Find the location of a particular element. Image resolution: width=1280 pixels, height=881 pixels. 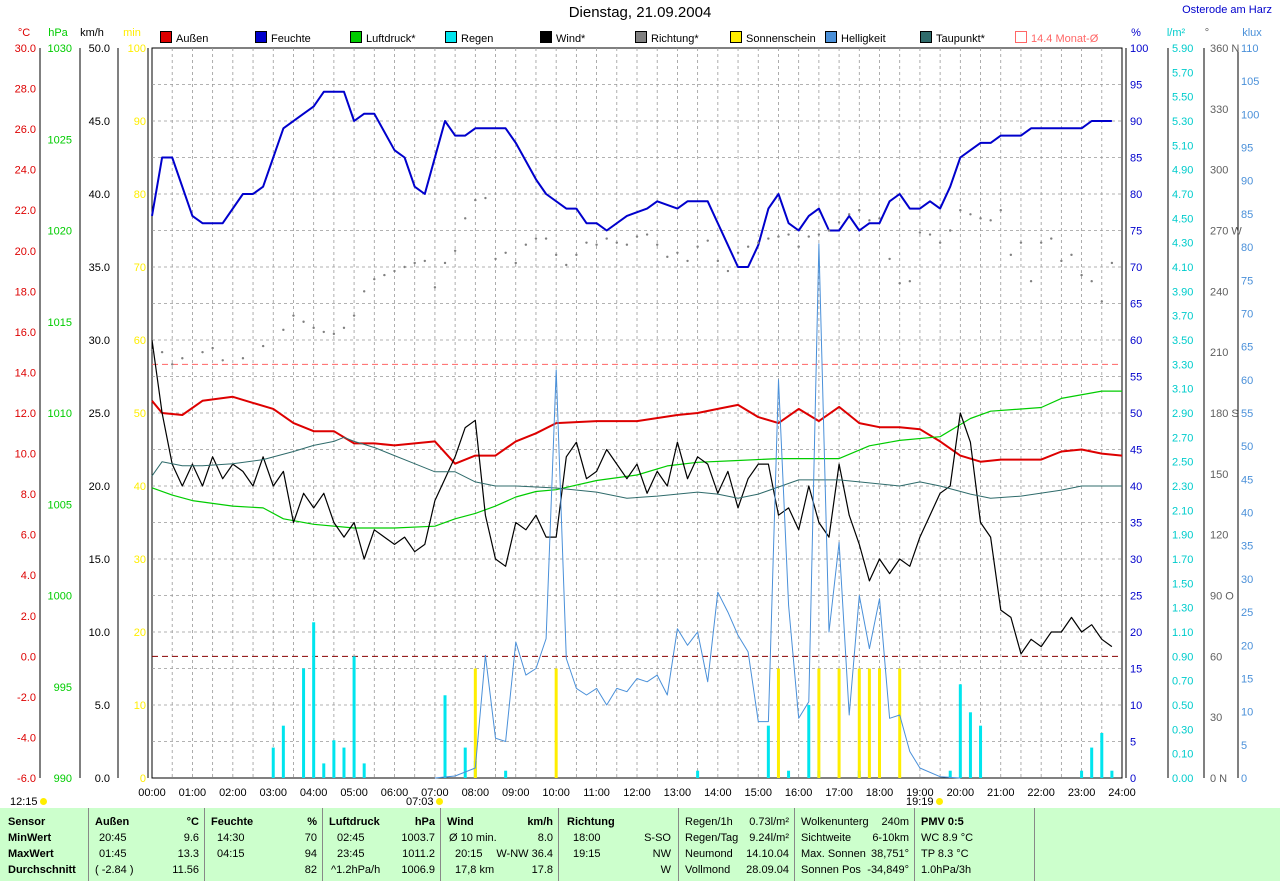

tick-label-rain: 3.70 is located at coordinates (1182, 317).